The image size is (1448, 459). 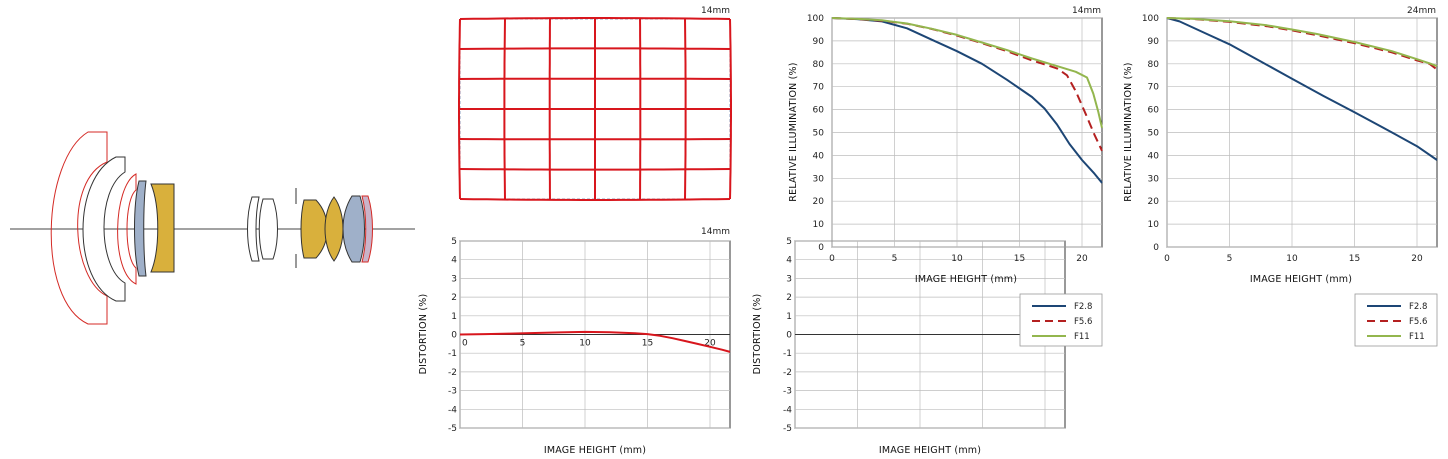 I want to click on distortion-xlabel-2: IMAGE HEIGHT (mm), so click(x=930, y=450).